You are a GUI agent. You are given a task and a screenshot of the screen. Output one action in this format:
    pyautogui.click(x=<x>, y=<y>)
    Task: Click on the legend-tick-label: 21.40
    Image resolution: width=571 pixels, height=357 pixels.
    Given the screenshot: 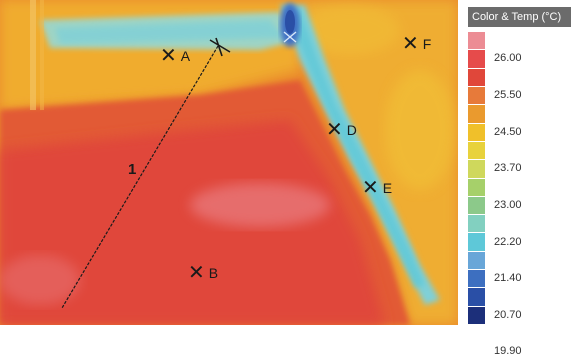 What is the action you would take?
    pyautogui.click(x=508, y=278)
    